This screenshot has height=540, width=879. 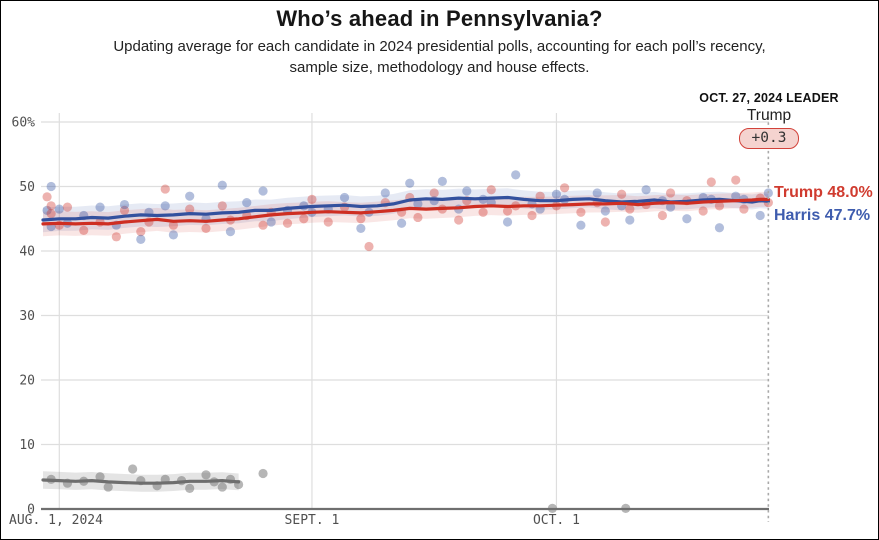 What do you see at coordinates (141, 481) in the screenshot?
I see `third-party-average-line` at bounding box center [141, 481].